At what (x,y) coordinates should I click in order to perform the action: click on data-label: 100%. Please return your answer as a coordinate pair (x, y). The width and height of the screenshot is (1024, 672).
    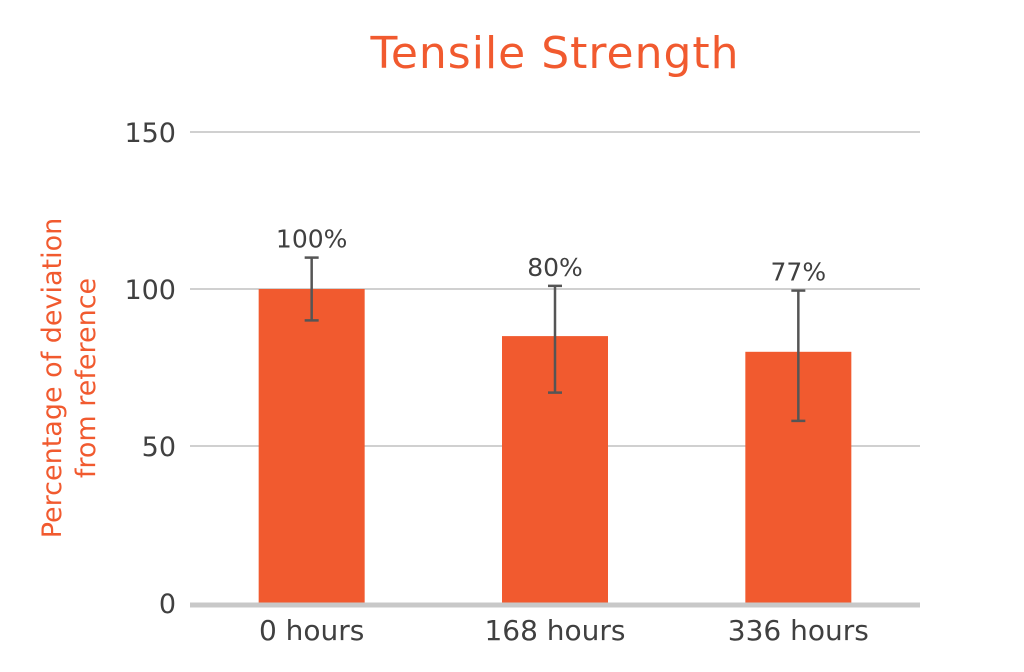
    Looking at the image, I should click on (311, 239).